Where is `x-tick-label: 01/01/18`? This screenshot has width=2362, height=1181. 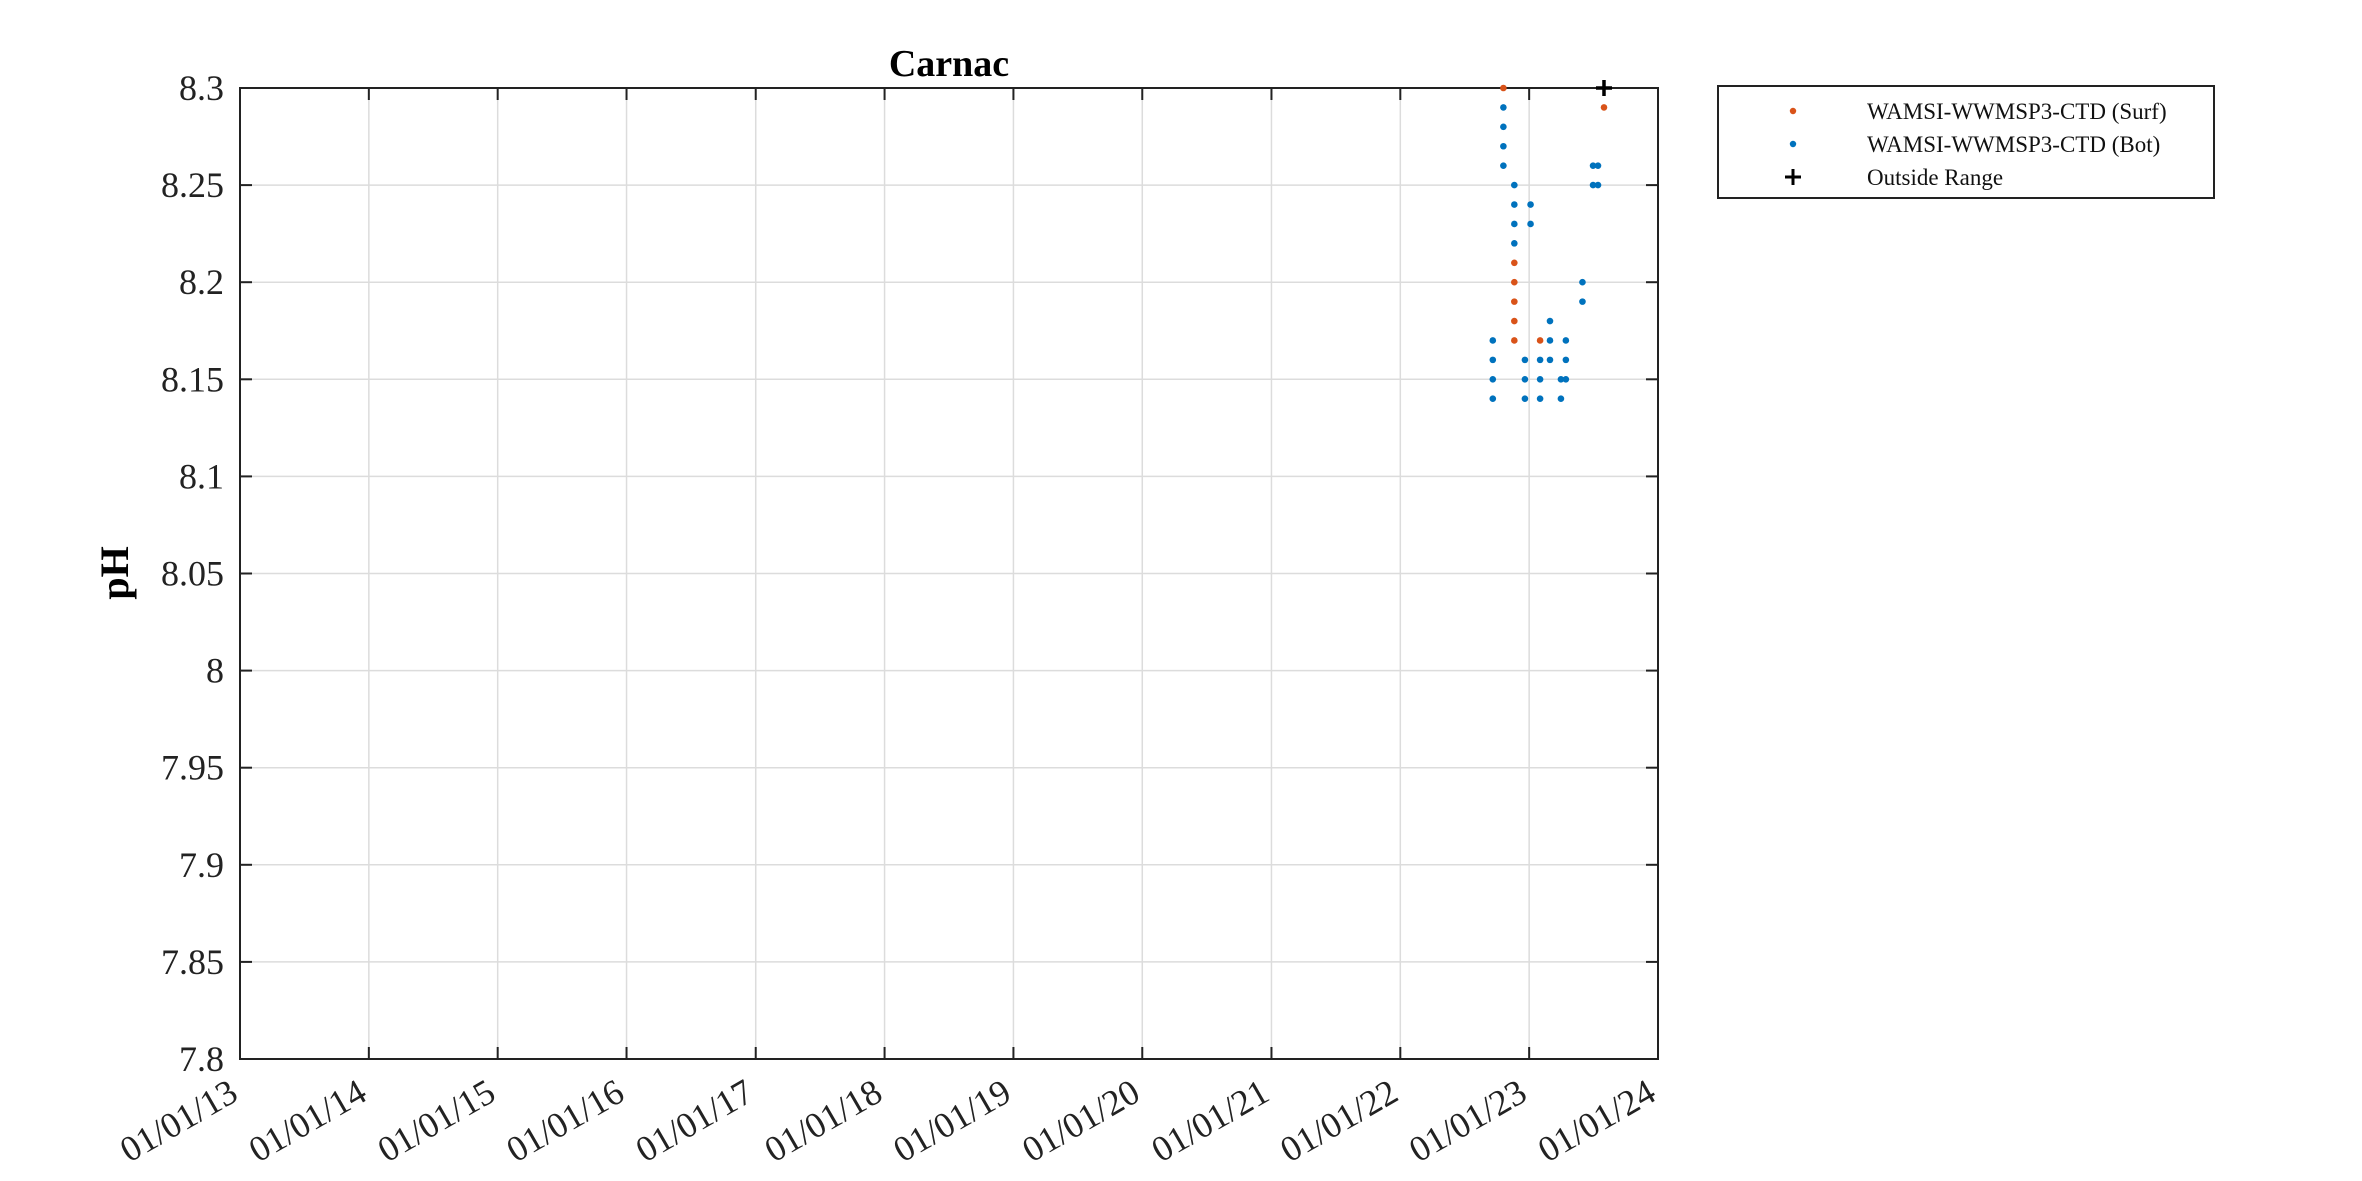
x-tick-label: 01/01/18 is located at coordinates (823, 1120).